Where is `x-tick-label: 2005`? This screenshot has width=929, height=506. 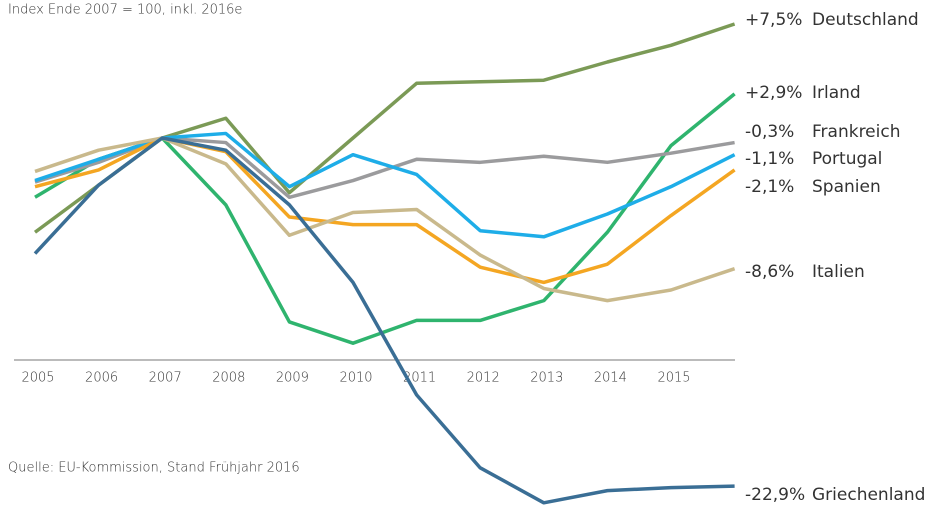 x-tick-label: 2005 is located at coordinates (37, 378).